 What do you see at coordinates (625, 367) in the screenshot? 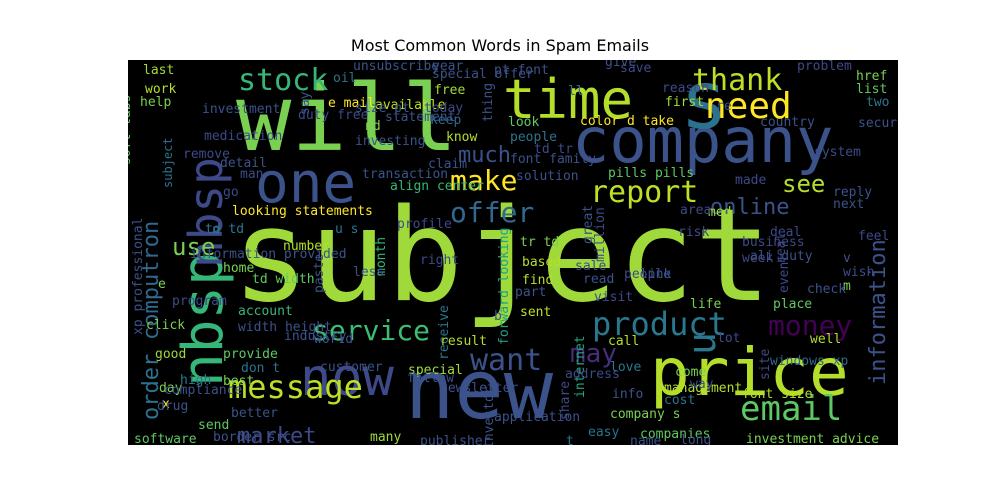
I see `word-love: love` at bounding box center [625, 367].